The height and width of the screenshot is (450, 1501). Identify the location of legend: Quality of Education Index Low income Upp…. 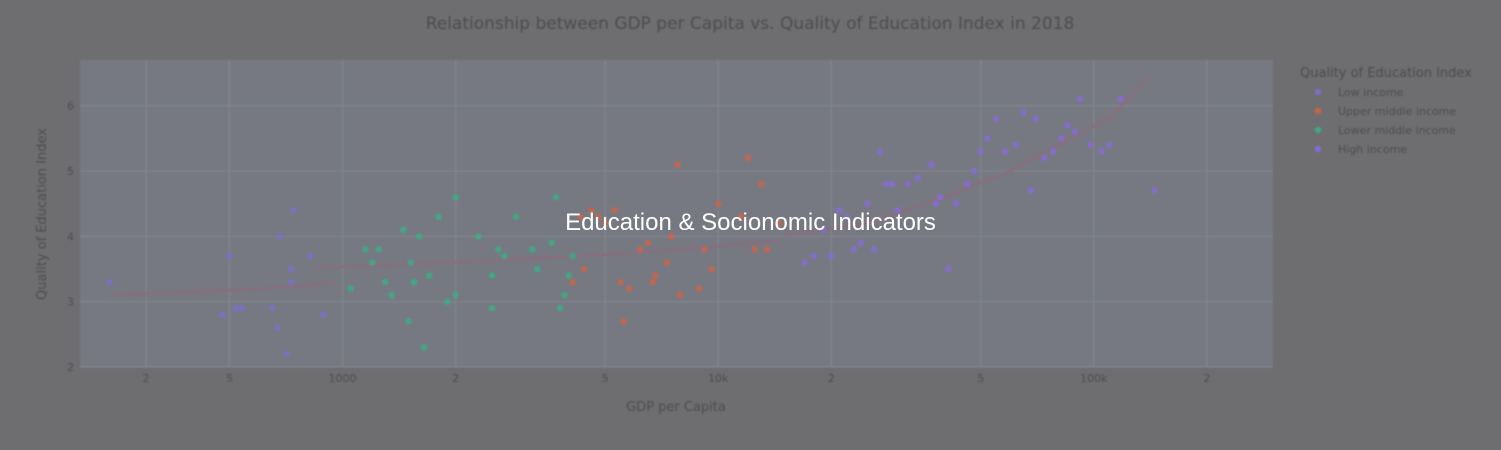
(1386, 111).